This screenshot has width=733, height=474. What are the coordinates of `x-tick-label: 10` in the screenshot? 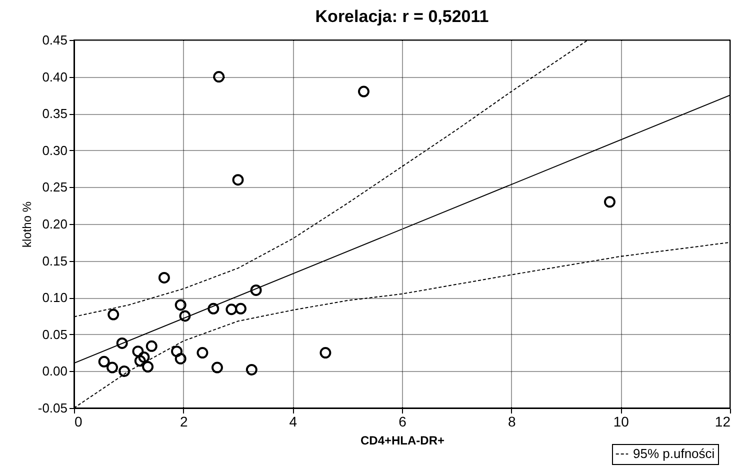 It's located at (621, 422).